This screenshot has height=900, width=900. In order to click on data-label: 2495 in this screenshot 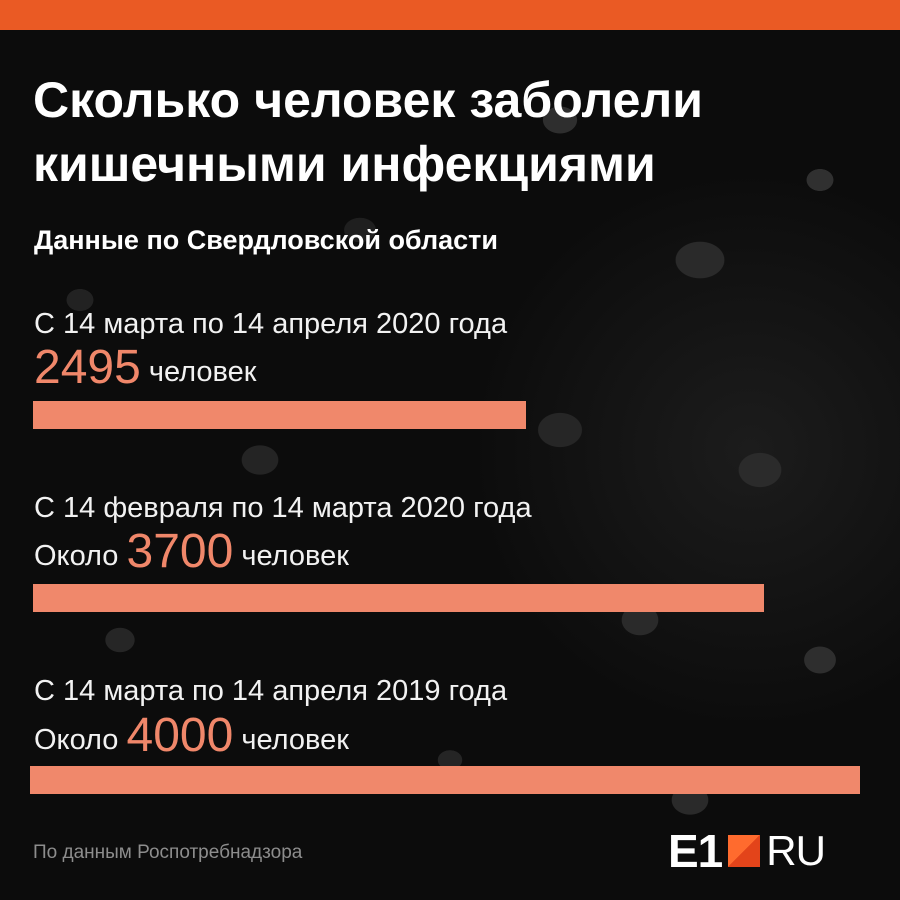, I will do `click(87, 367)`.